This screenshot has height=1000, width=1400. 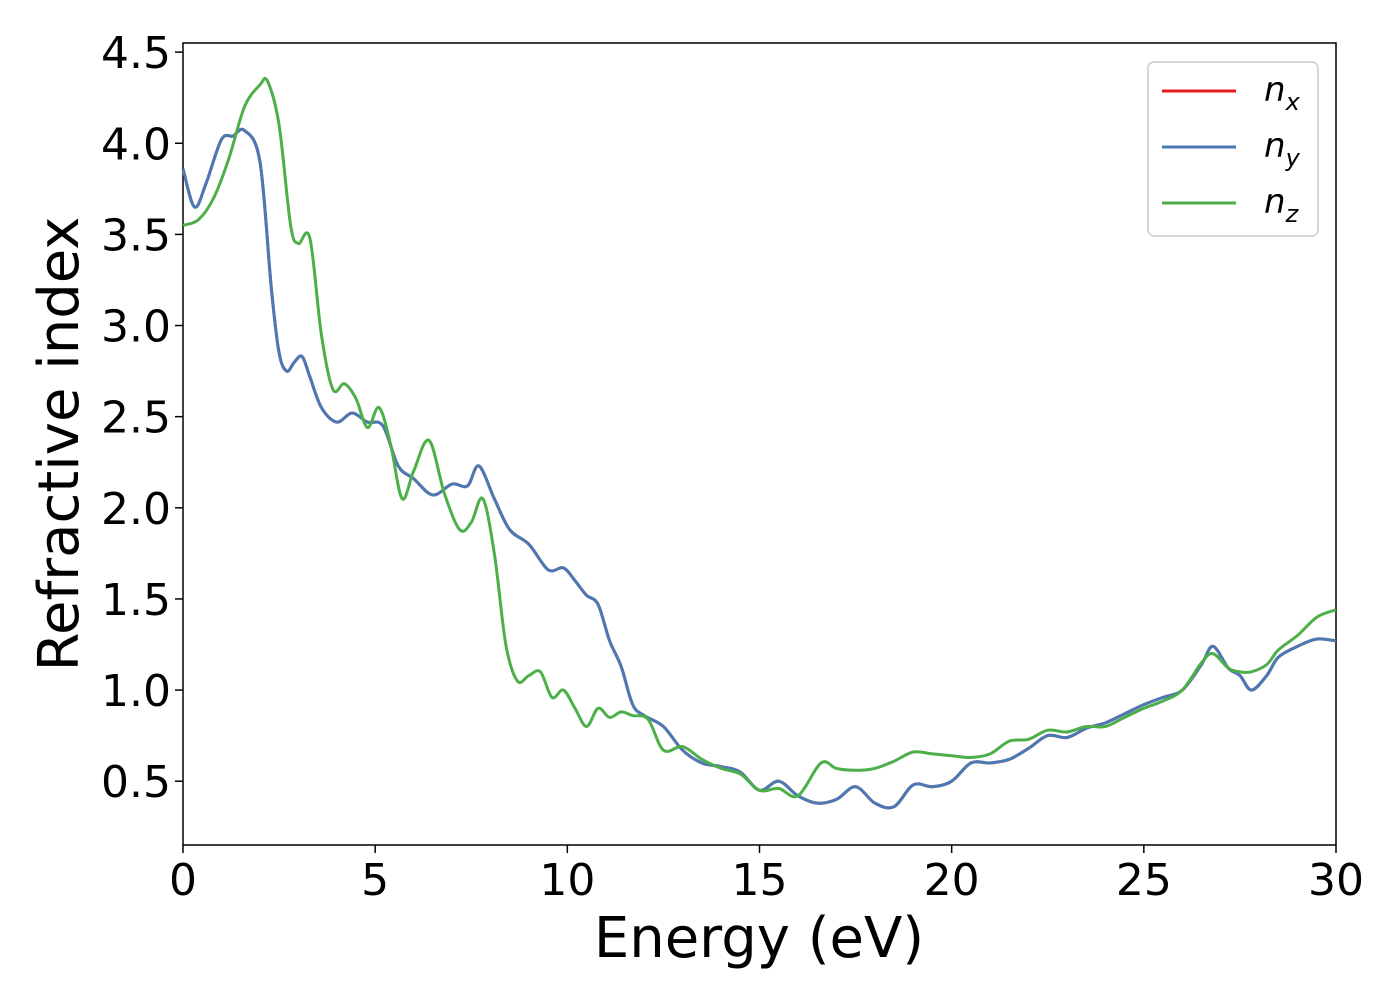 I want to click on y-axis-title: Refractive index, so click(x=59, y=444).